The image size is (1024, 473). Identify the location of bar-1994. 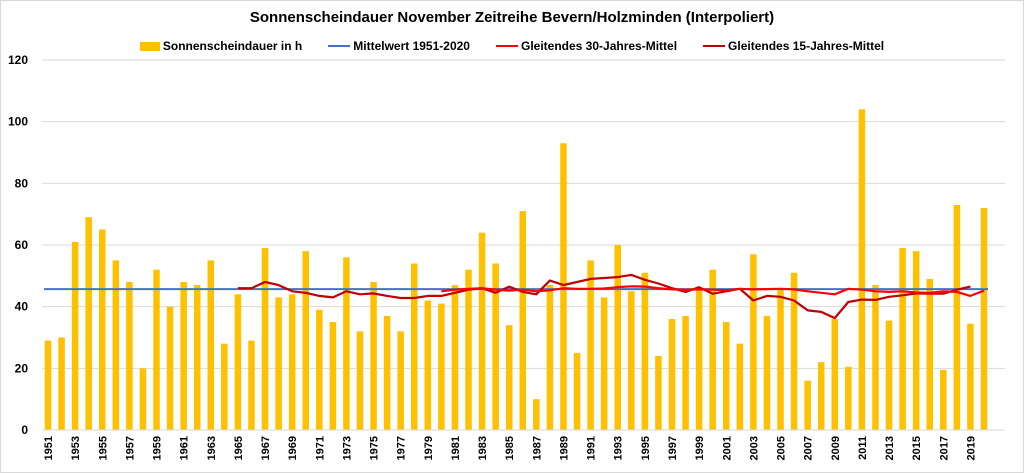
(631, 360).